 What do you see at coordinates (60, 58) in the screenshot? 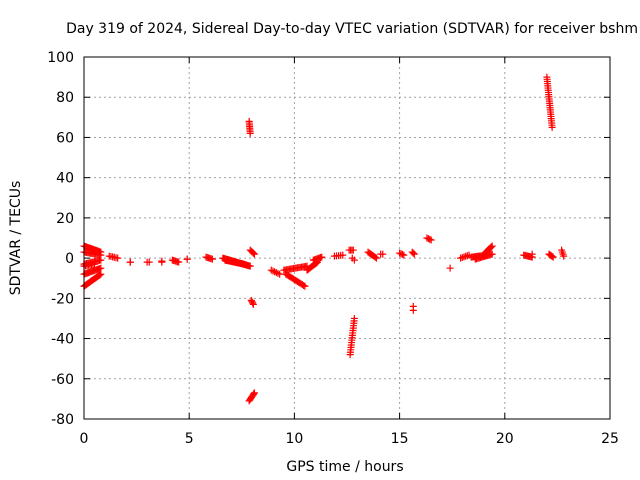
I see `y-tick-label: 100` at bounding box center [60, 58].